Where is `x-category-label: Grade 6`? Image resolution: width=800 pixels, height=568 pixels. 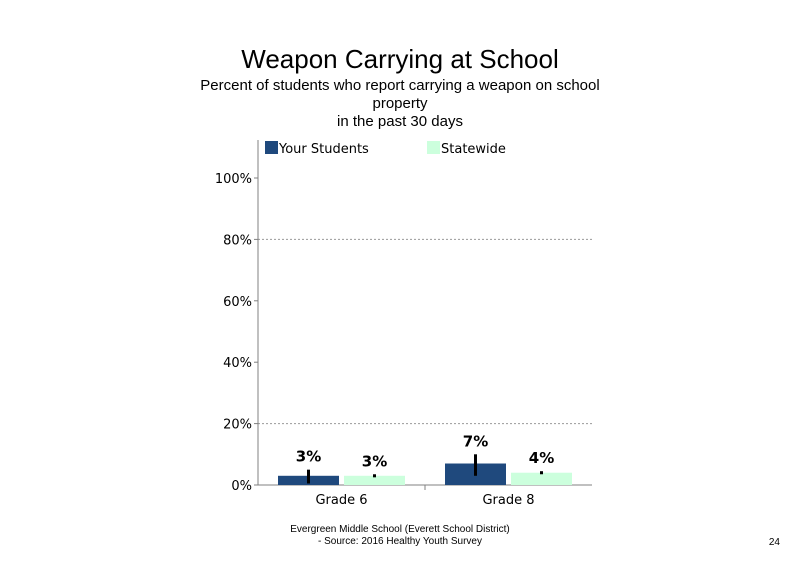 x-category-label: Grade 6 is located at coordinates (341, 500).